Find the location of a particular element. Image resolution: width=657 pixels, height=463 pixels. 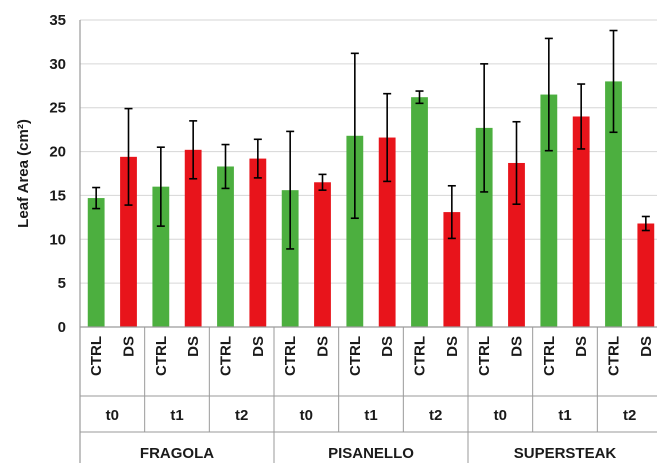

bar-fragola-t2-ds is located at coordinates (258, 242).